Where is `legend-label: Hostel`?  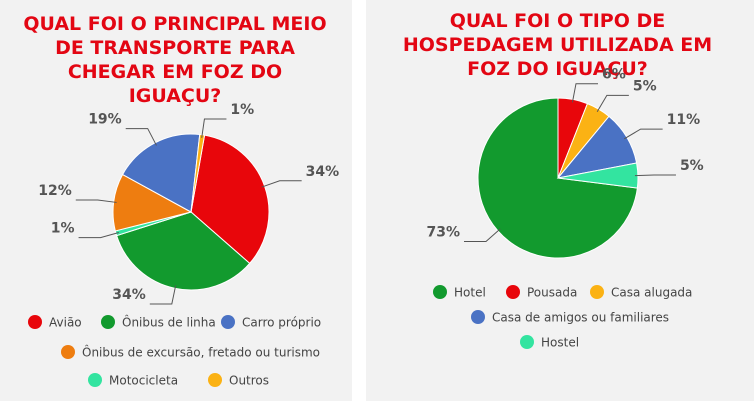
legend-label: Hostel is located at coordinates (560, 343).